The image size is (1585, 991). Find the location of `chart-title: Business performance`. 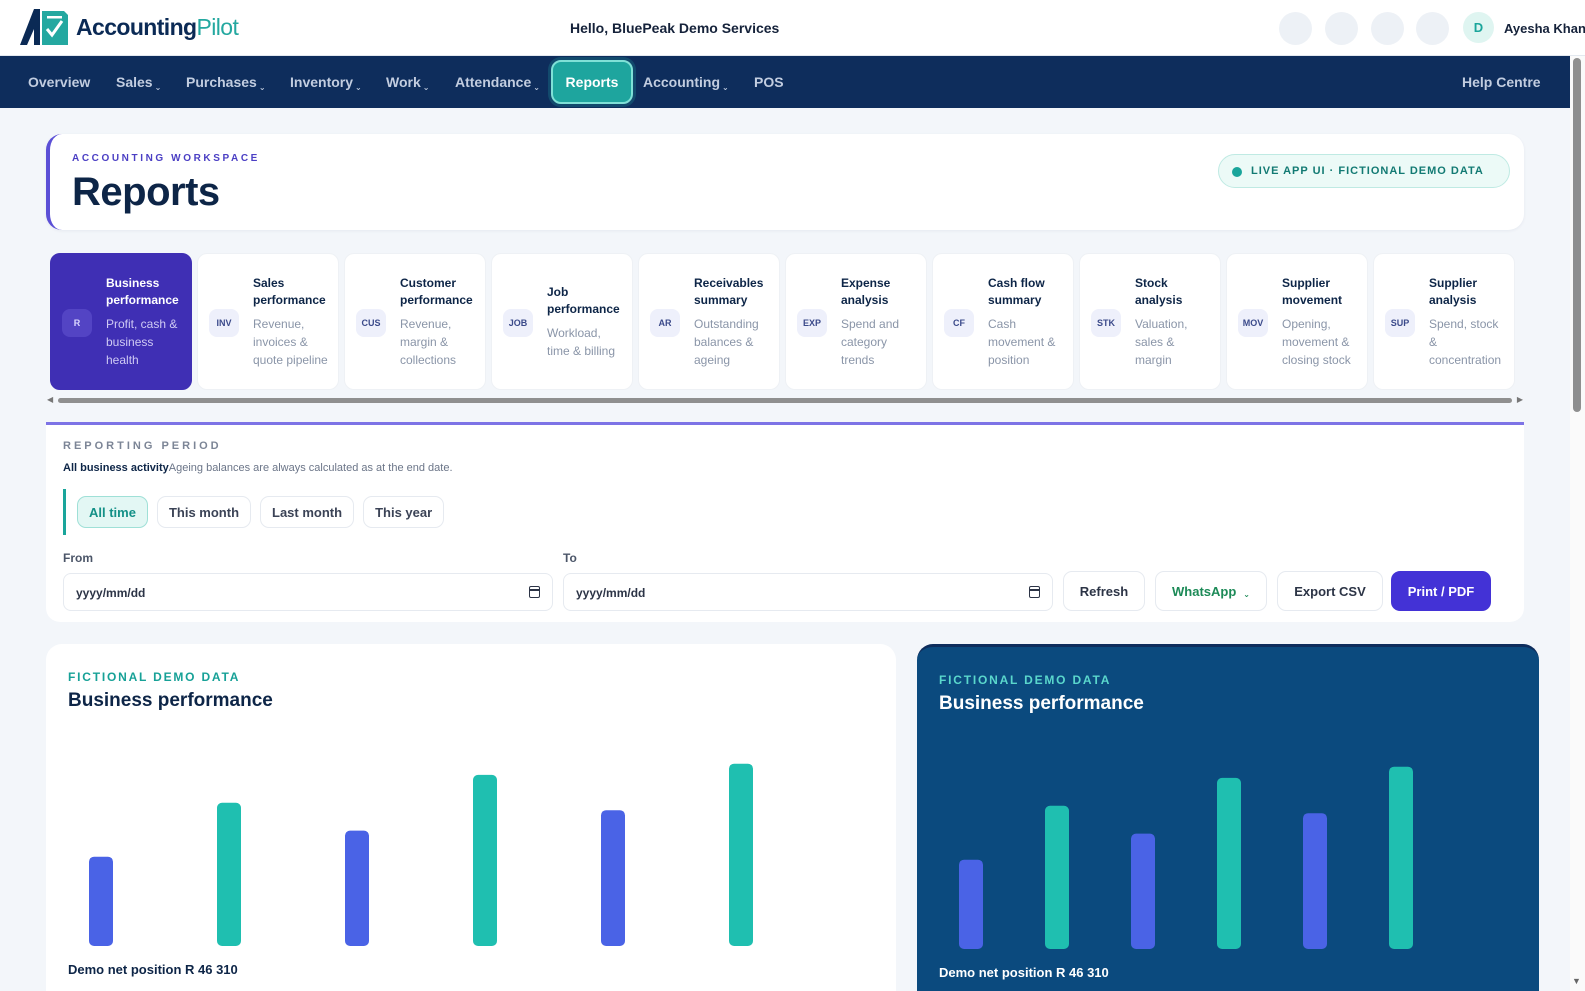

chart-title: Business performance is located at coordinates (1041, 703).